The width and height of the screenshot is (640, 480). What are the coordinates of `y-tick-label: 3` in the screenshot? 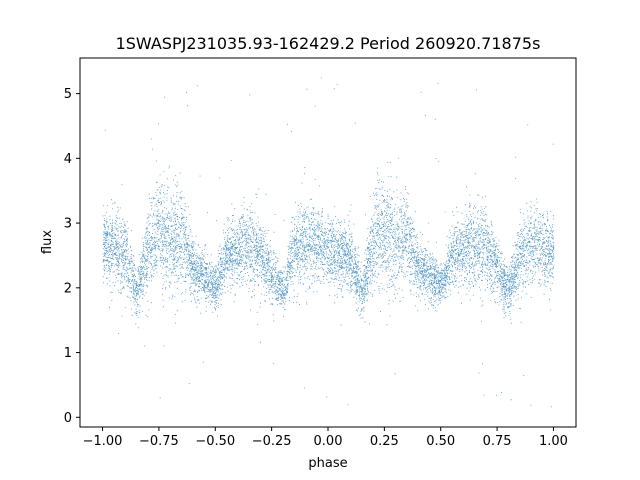 It's located at (68, 224).